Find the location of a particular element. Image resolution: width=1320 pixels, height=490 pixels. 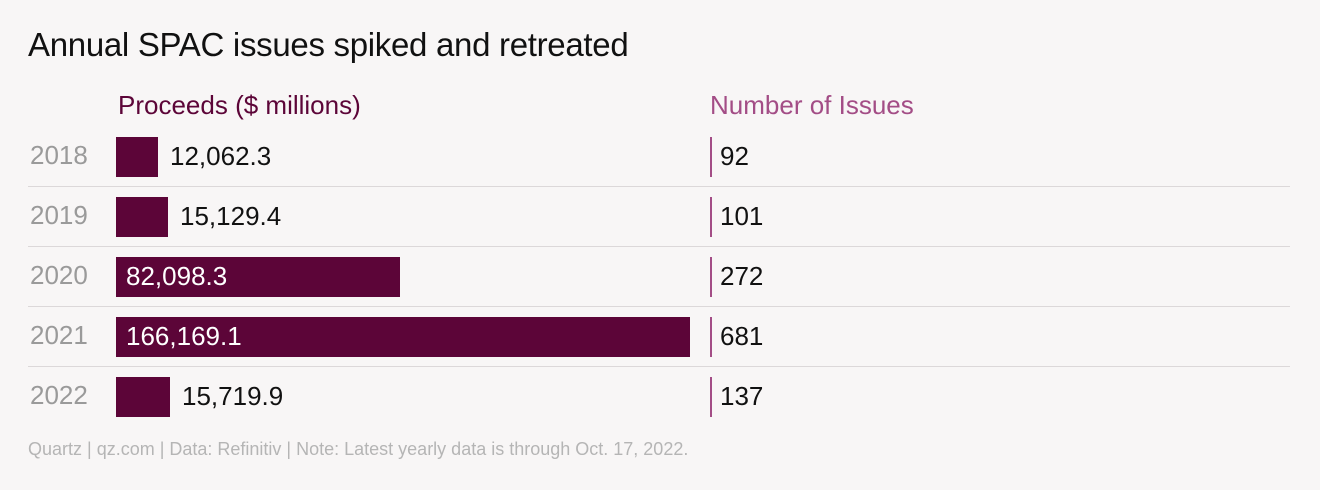

row-2018: 2018 12,062.3 92 is located at coordinates (660, 157).